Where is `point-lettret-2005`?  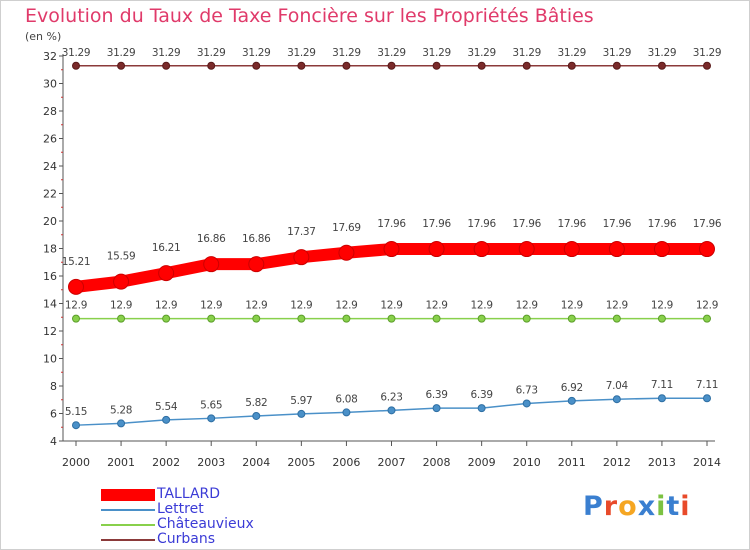
point-lettret-2005 is located at coordinates (301, 413).